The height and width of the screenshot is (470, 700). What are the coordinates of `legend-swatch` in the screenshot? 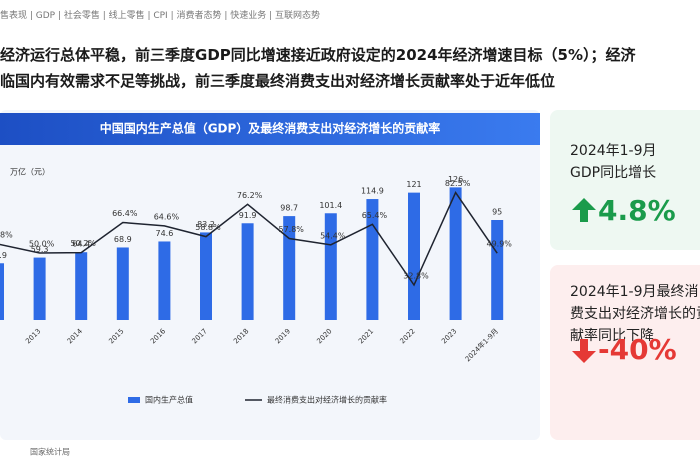 It's located at (134, 400).